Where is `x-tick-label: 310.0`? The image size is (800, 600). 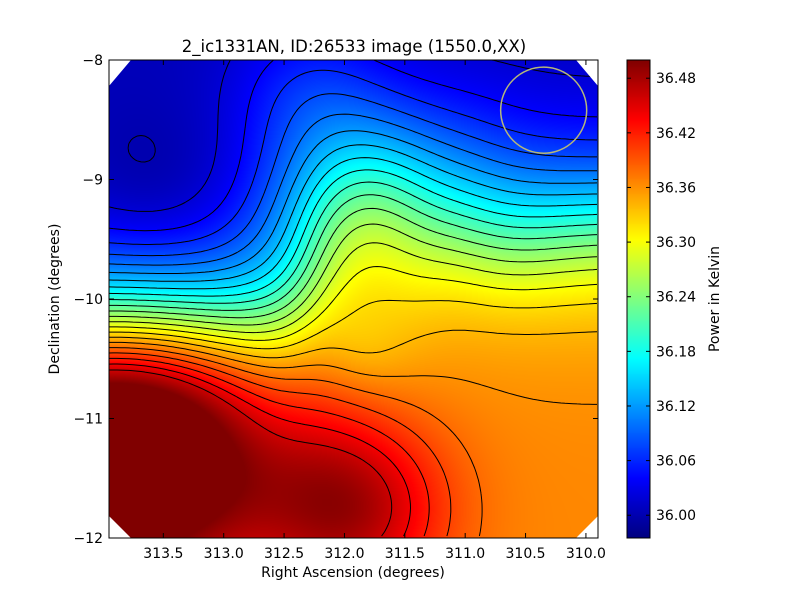 x-tick-label: 310.0 is located at coordinates (586, 554).